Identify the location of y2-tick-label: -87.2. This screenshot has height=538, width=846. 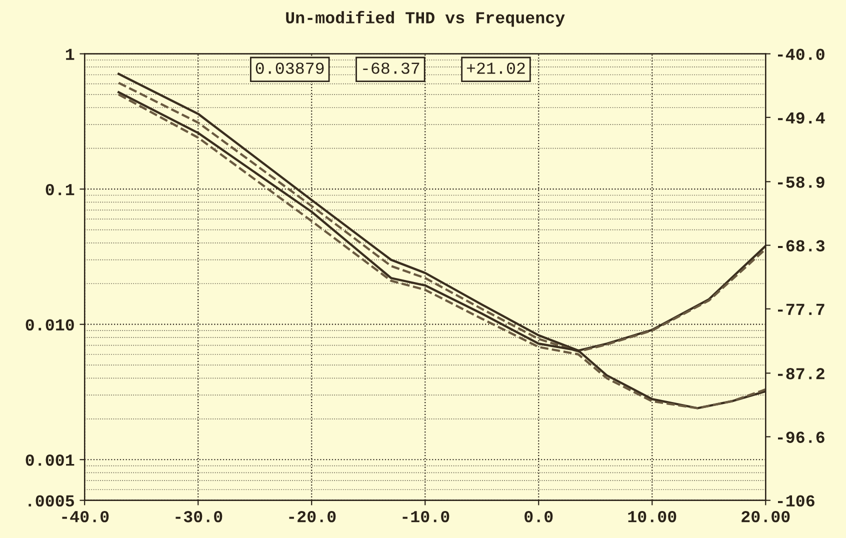
(801, 374).